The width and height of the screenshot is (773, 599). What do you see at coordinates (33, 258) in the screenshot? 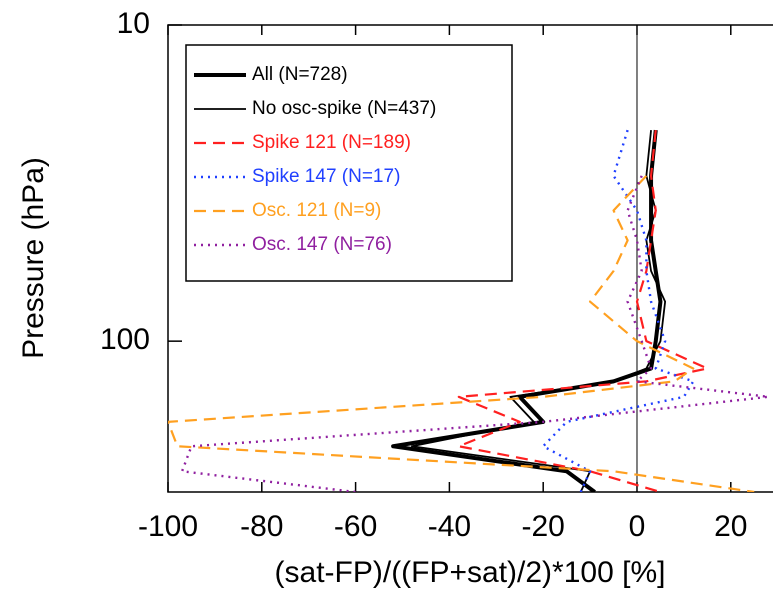
I see `y-axis-label: Pressure (hPa)` at bounding box center [33, 258].